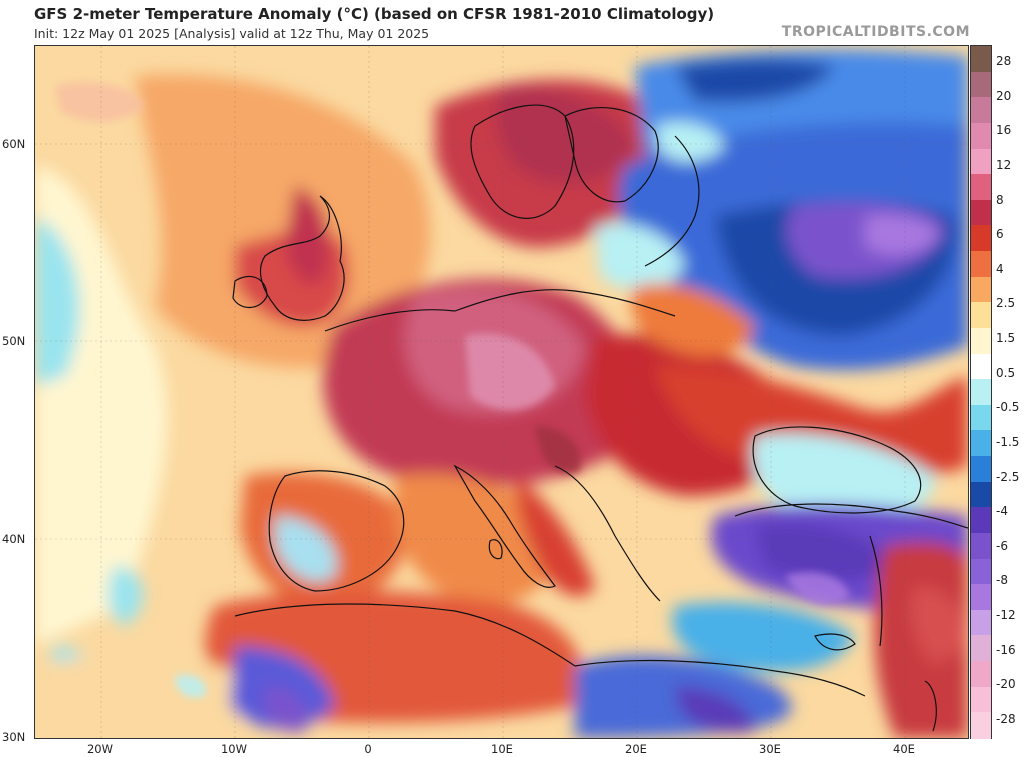 This screenshot has height=757, width=1024. I want to click on colorbar-label: 12, so click(1004, 164).